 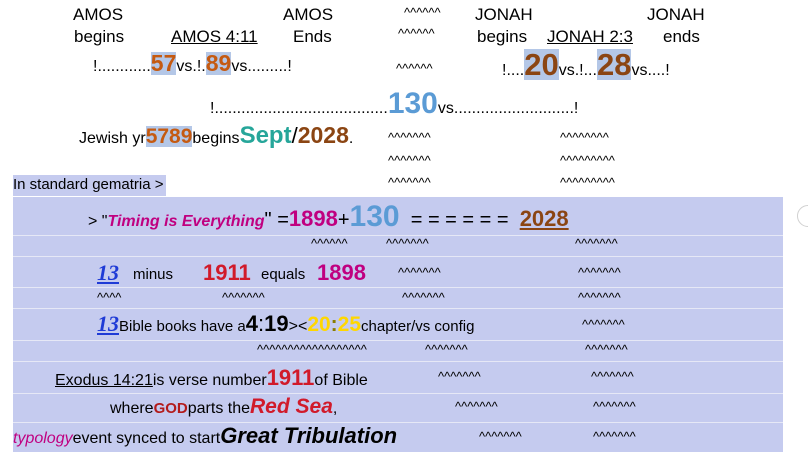 I want to click on total-verses-130: 130, so click(x=412, y=103).